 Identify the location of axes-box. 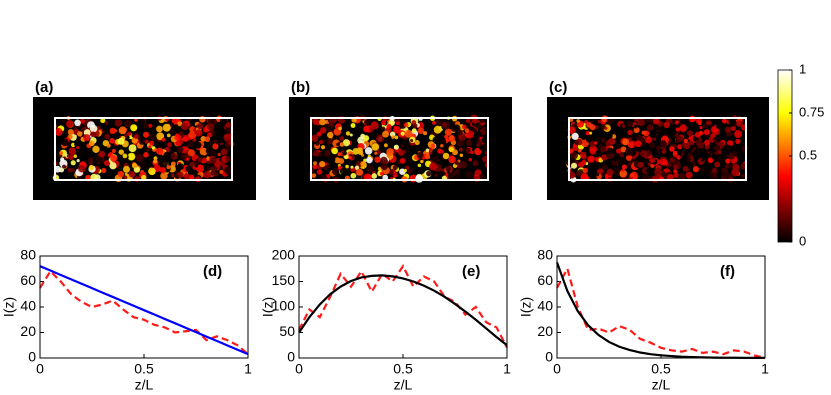
(144, 307).